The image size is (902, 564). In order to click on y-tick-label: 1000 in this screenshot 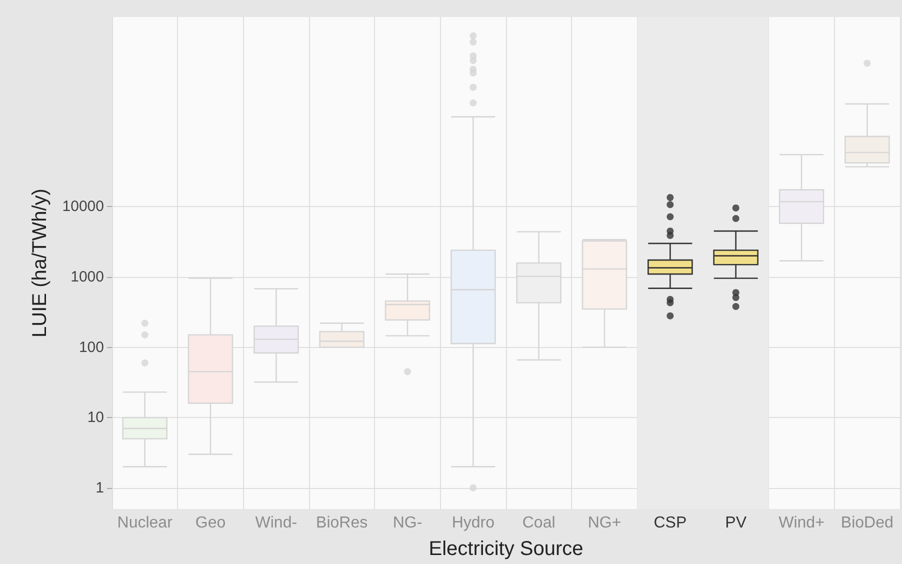, I will do `click(87, 277)`.